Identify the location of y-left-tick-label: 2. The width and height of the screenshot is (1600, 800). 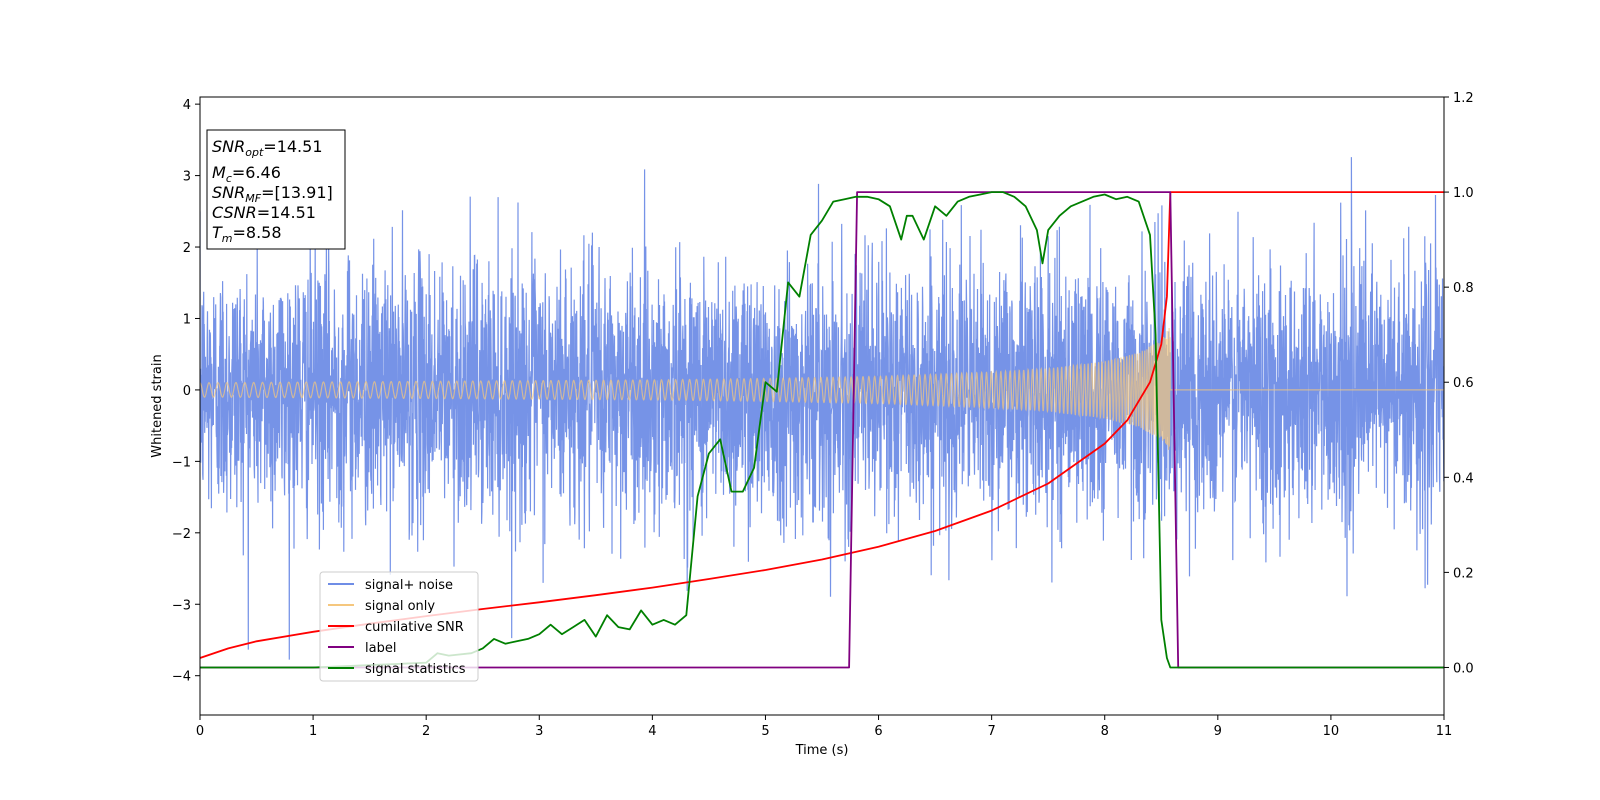
(187, 248).